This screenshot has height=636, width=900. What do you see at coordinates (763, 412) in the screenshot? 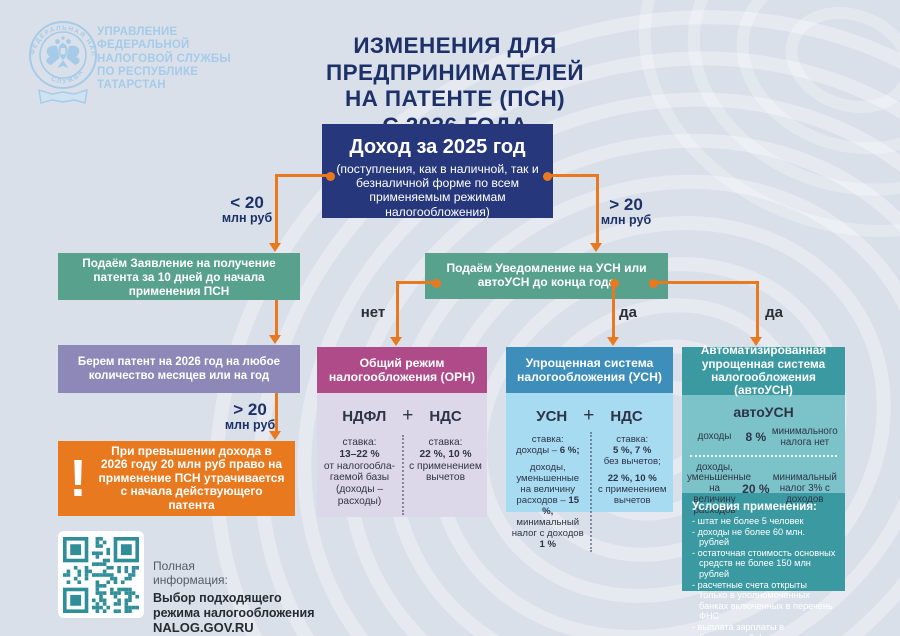
I see `ausn-subtitle: автоУСН` at bounding box center [763, 412].